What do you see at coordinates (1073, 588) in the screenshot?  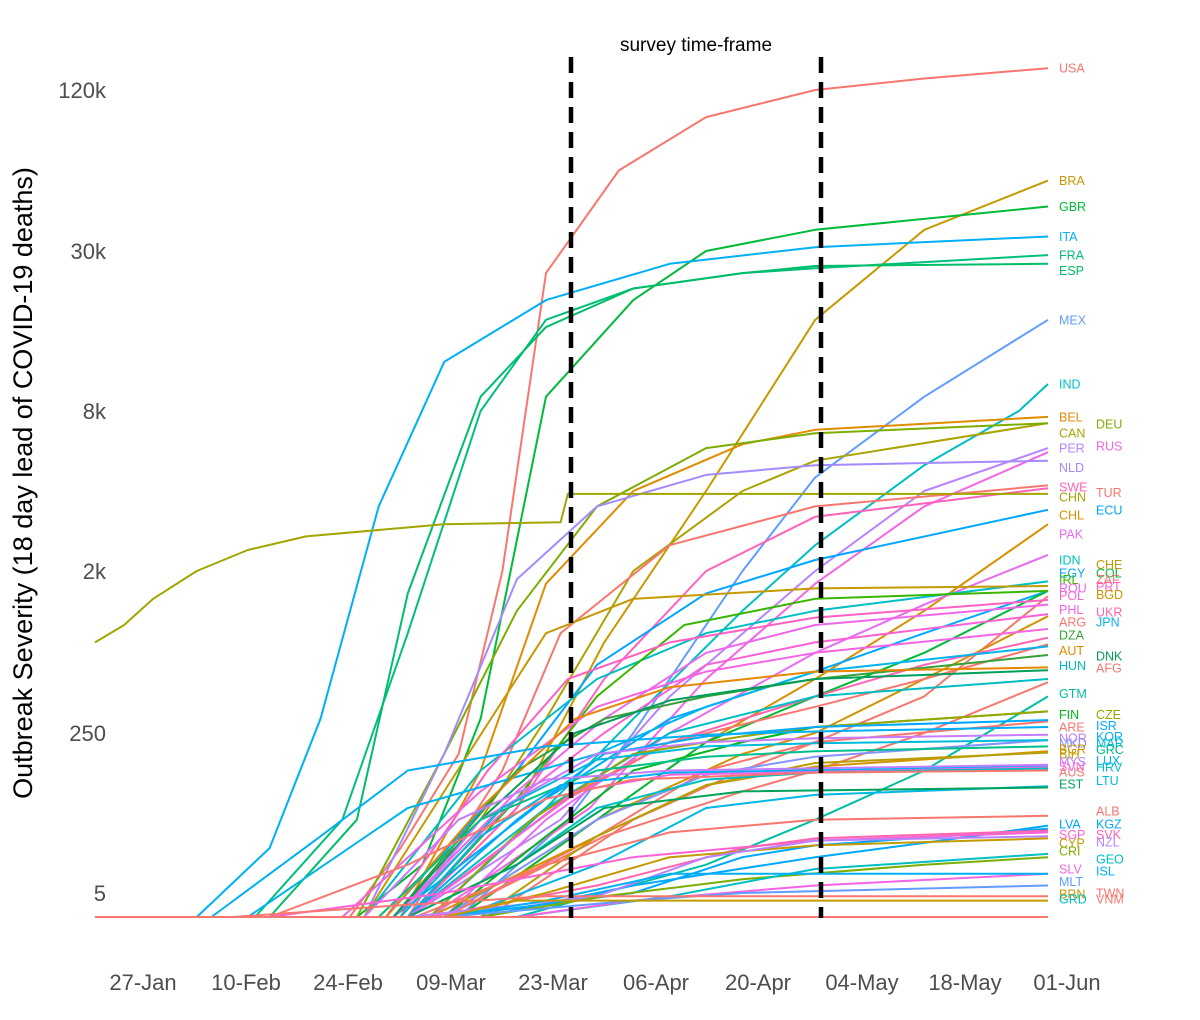 I see `country-label-rou: ROU` at bounding box center [1073, 588].